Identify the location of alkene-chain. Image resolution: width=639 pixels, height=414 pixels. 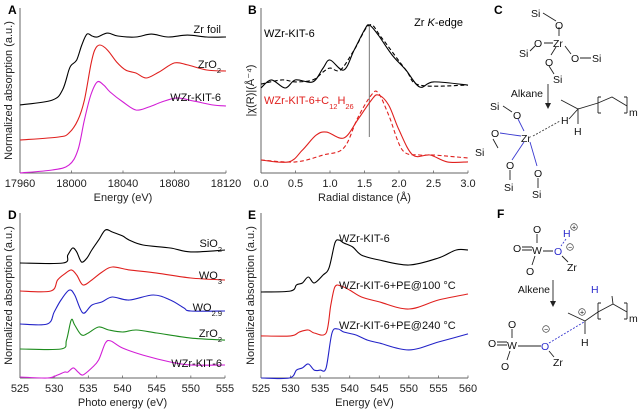
(597, 314).